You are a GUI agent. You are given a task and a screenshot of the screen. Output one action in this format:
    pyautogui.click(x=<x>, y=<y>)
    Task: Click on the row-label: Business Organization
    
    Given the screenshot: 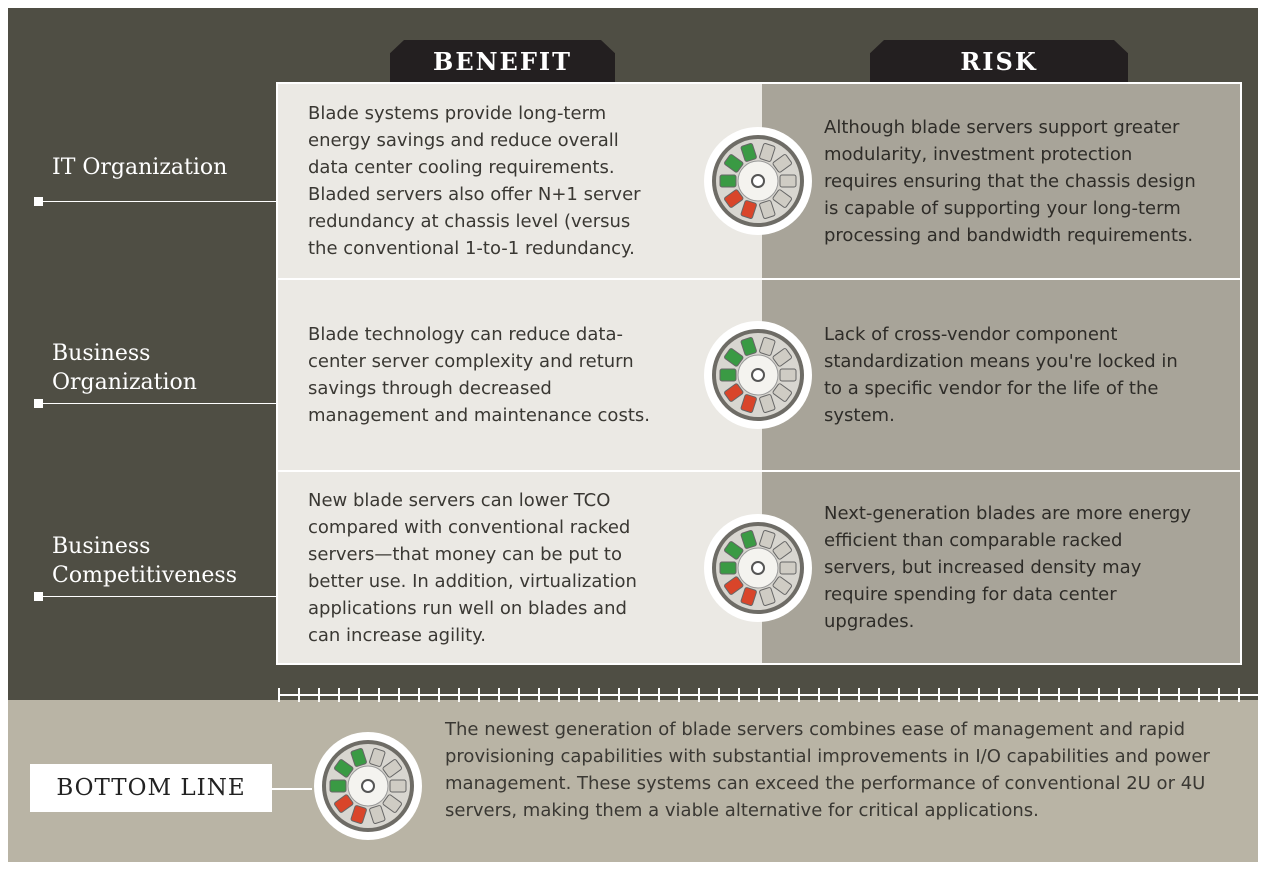 What is the action you would take?
    pyautogui.click(x=124, y=368)
    